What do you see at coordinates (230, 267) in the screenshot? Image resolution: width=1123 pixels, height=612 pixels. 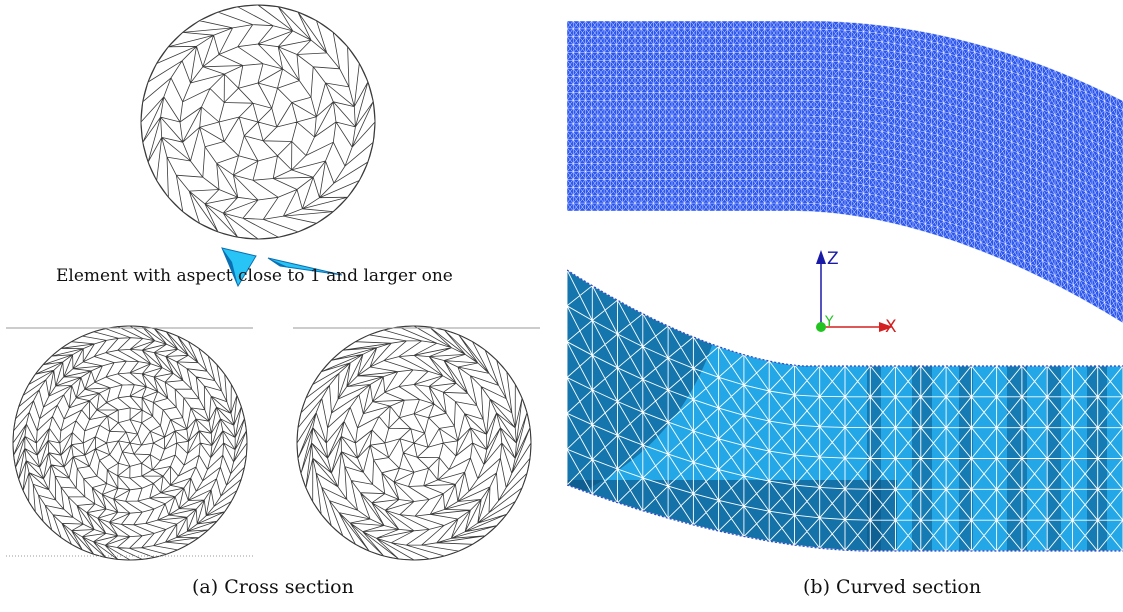 I see `element-aspect-one-side` at bounding box center [230, 267].